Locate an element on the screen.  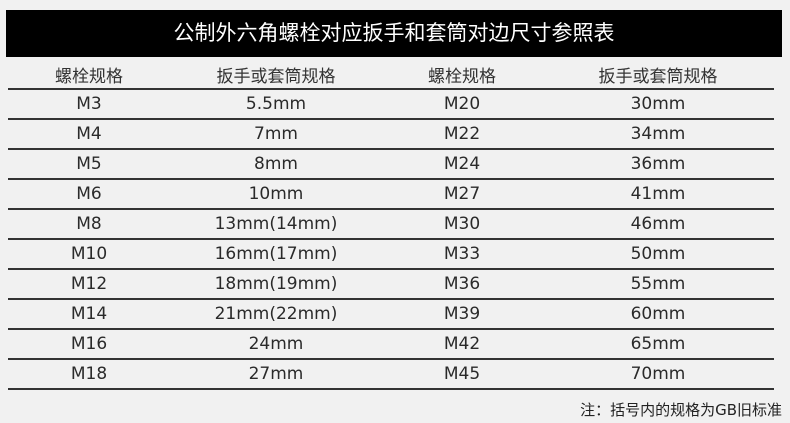
cell-wrench-spec: 30mm is located at coordinates (658, 104).